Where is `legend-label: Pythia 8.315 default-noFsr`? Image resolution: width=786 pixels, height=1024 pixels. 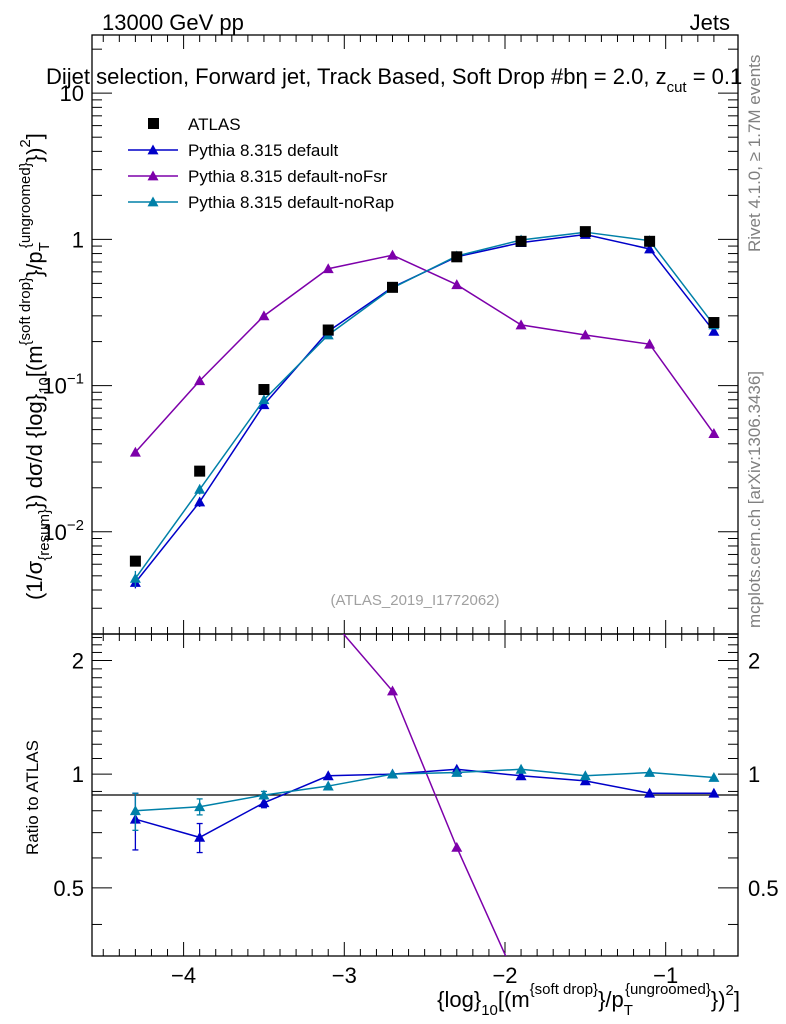 legend-label: Pythia 8.315 default-noFsr is located at coordinates (288, 176).